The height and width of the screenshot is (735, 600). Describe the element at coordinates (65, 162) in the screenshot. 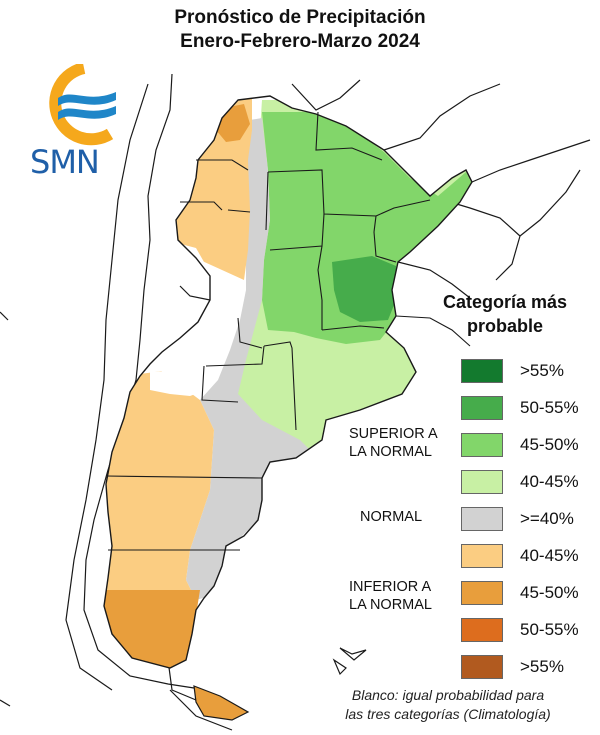

I see `smn-logo-text: SMN` at that location.